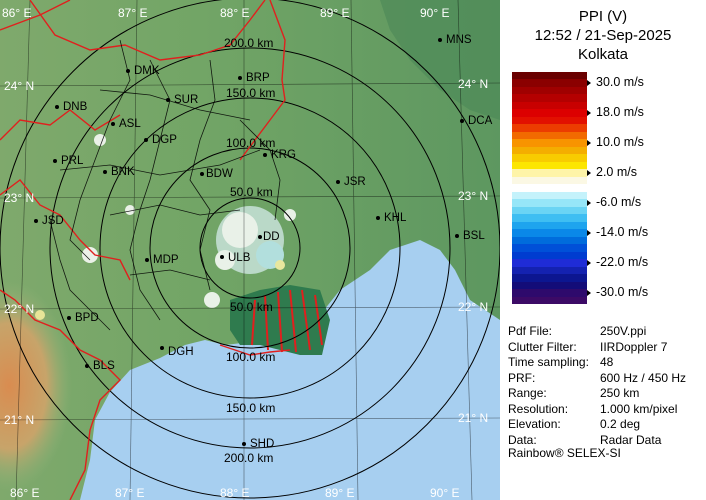 The image size is (706, 500). What do you see at coordinates (250, 408) in the screenshot?
I see `ring-label: 150.0 km` at bounding box center [250, 408].